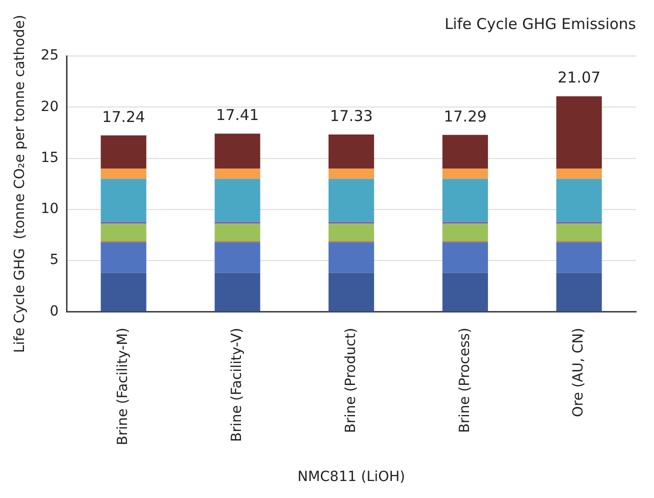  What do you see at coordinates (49, 209) in the screenshot?
I see `y-tick-label: 10` at bounding box center [49, 209].